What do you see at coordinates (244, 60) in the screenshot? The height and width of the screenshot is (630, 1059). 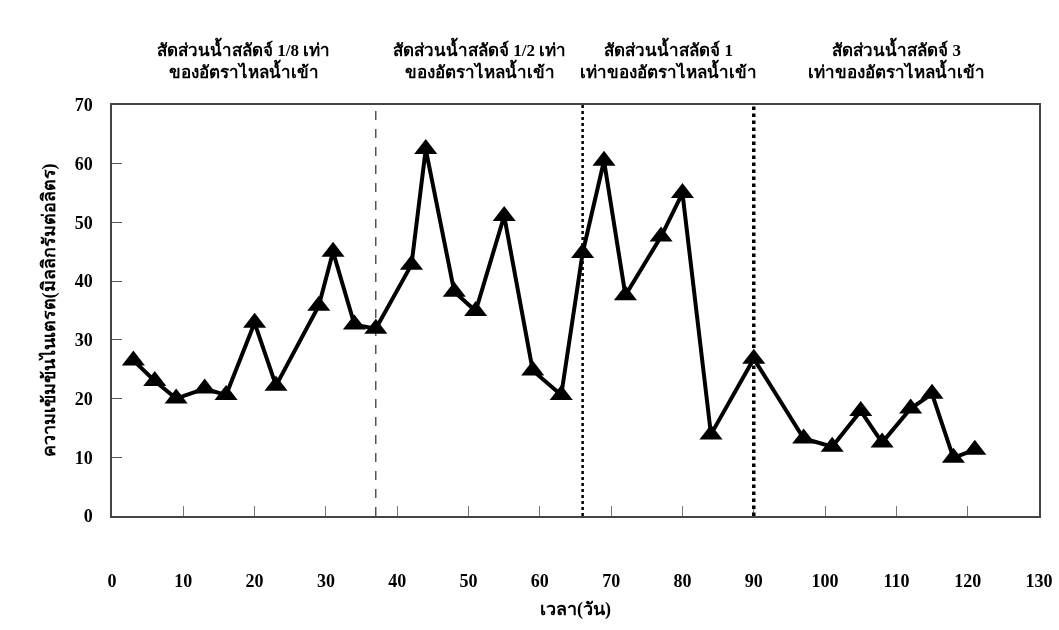 I see `text: สัดส่วนน้ำสลัดจ์ 1/8 เท่า ของอัตราไหลน้ำเข้า` at bounding box center [244, 60].